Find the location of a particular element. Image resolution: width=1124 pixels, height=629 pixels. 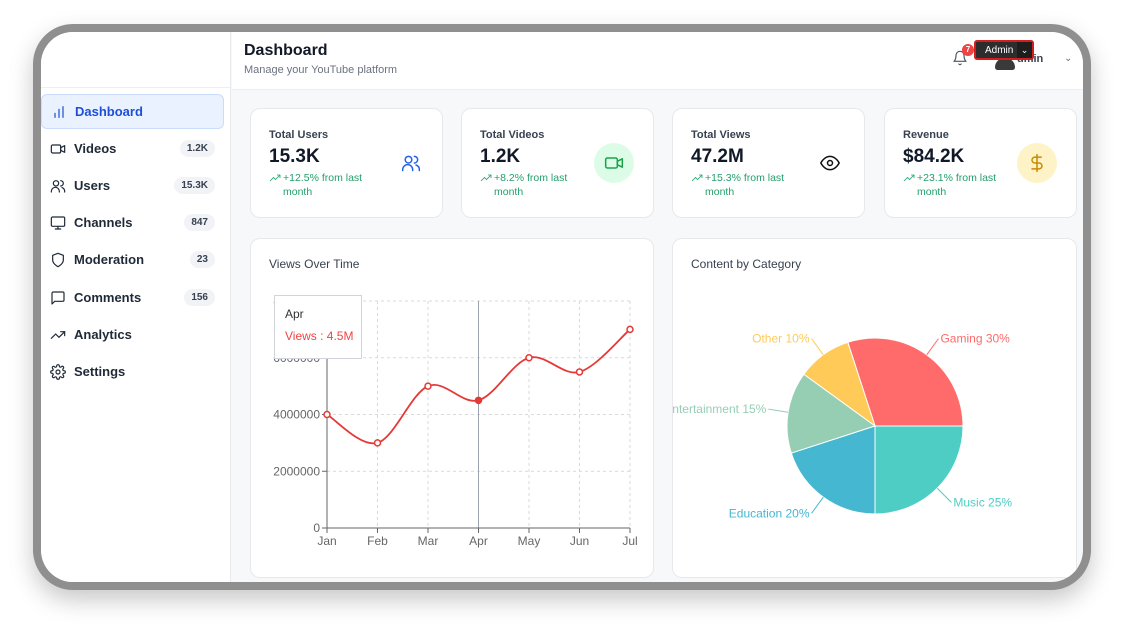

chart-title: Content by Category is located at coordinates (746, 264).